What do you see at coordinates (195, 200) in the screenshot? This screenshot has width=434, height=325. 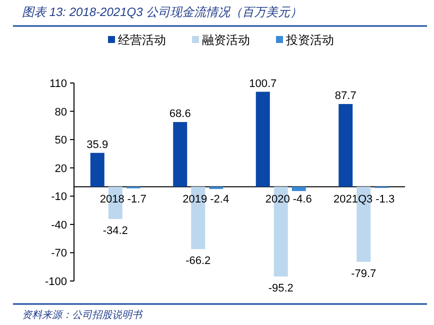 I see `x-tick-label: 2019` at bounding box center [195, 200].